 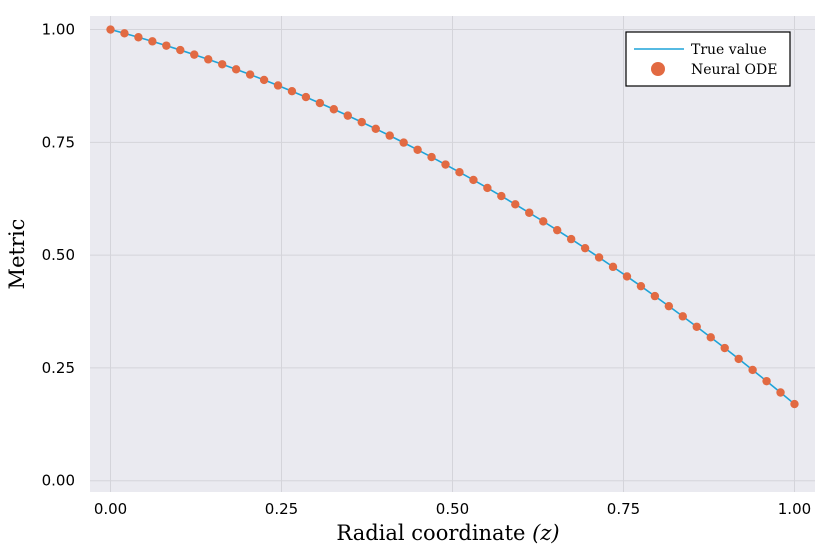 I want to click on x-tick-label: 0.00, so click(x=110, y=509).